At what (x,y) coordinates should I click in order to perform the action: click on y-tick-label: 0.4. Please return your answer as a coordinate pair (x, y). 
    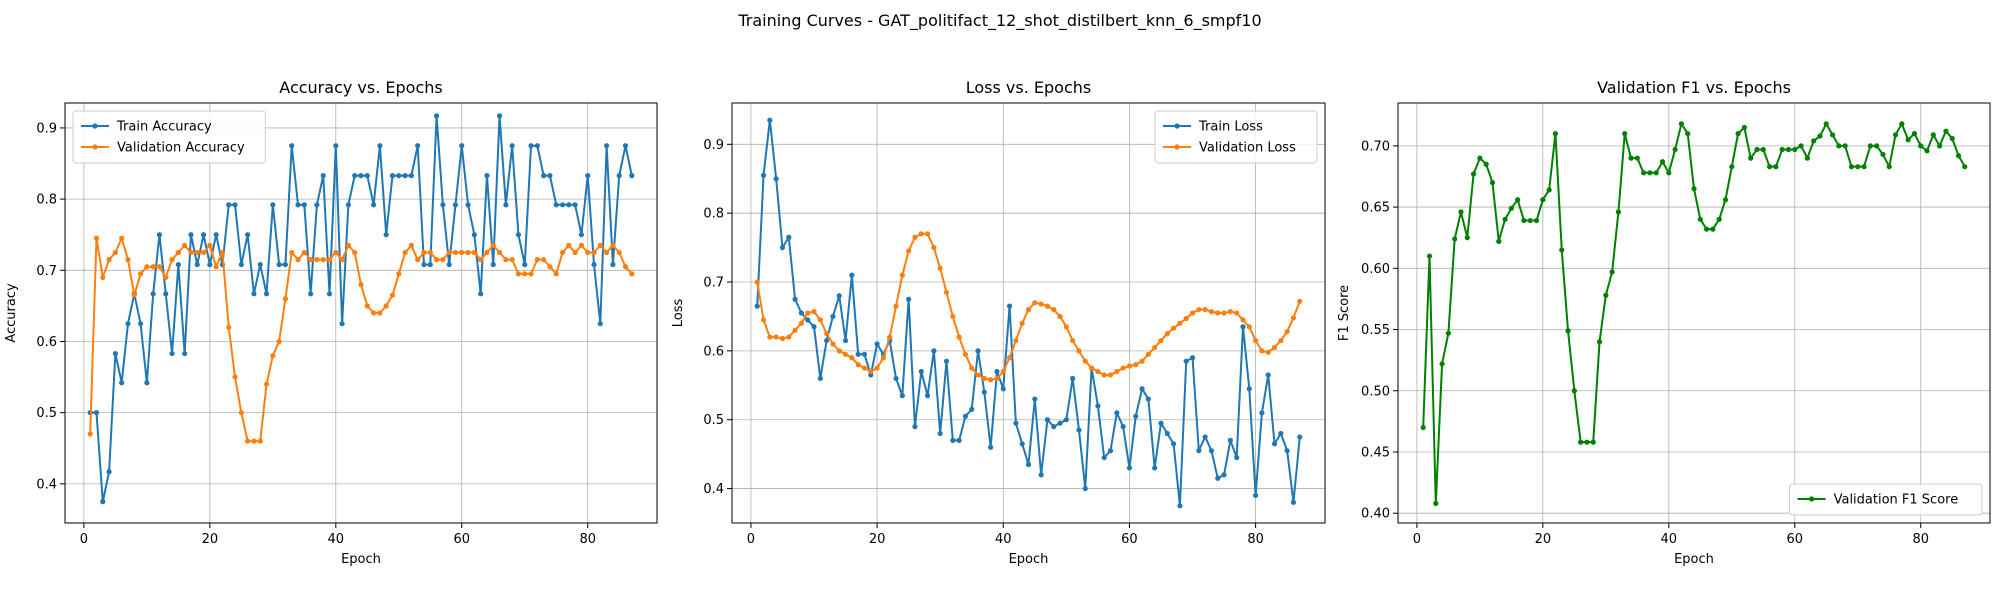
    Looking at the image, I should click on (713, 489).